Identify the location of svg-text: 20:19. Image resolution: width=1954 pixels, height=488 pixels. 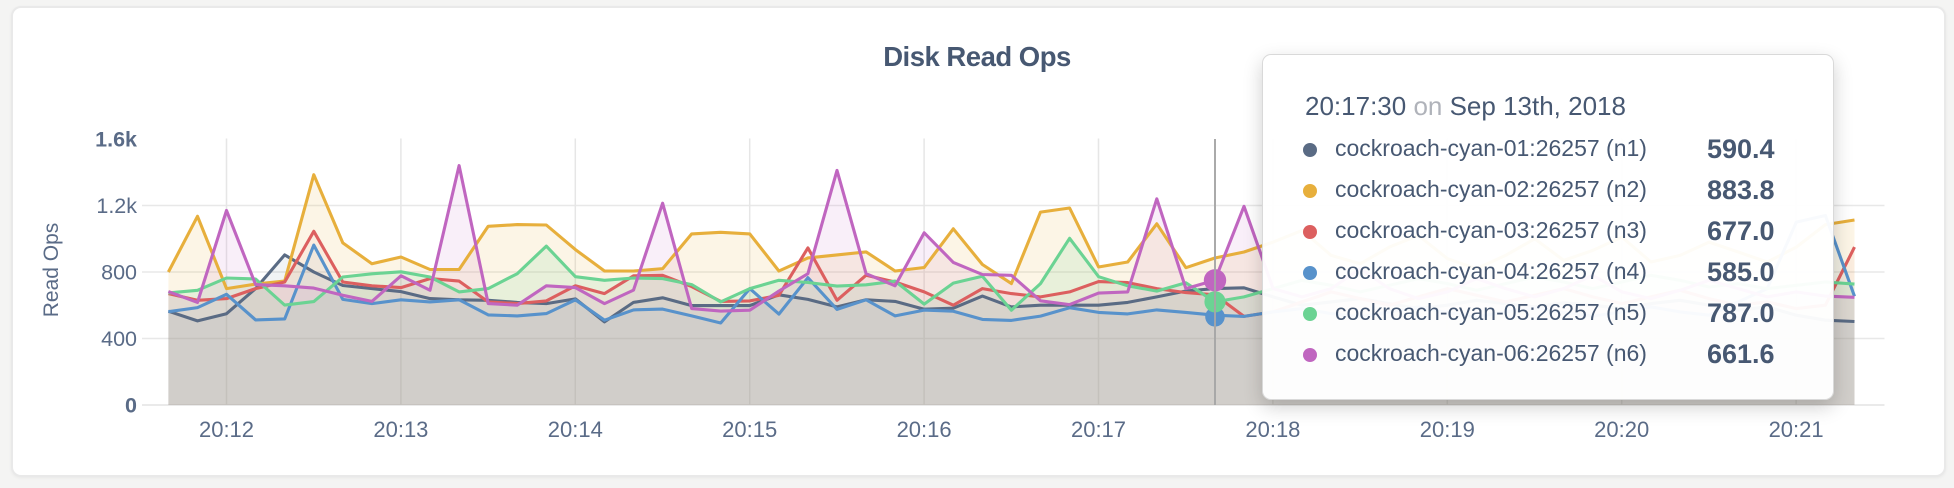
(1447, 429).